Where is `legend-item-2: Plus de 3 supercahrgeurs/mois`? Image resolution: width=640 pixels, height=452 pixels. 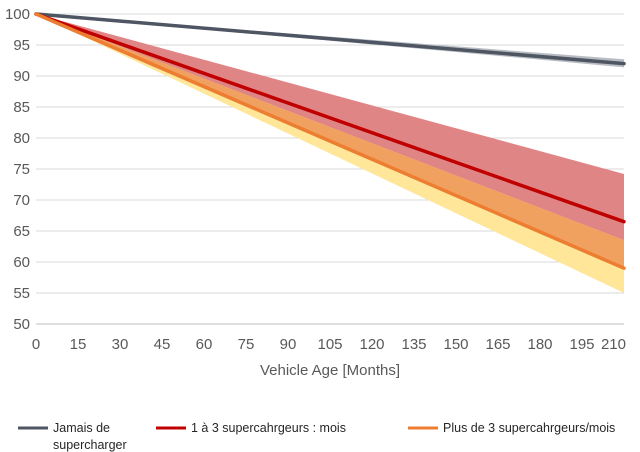
legend-item-2: Plus de 3 supercahrgeurs/mois is located at coordinates (511, 428).